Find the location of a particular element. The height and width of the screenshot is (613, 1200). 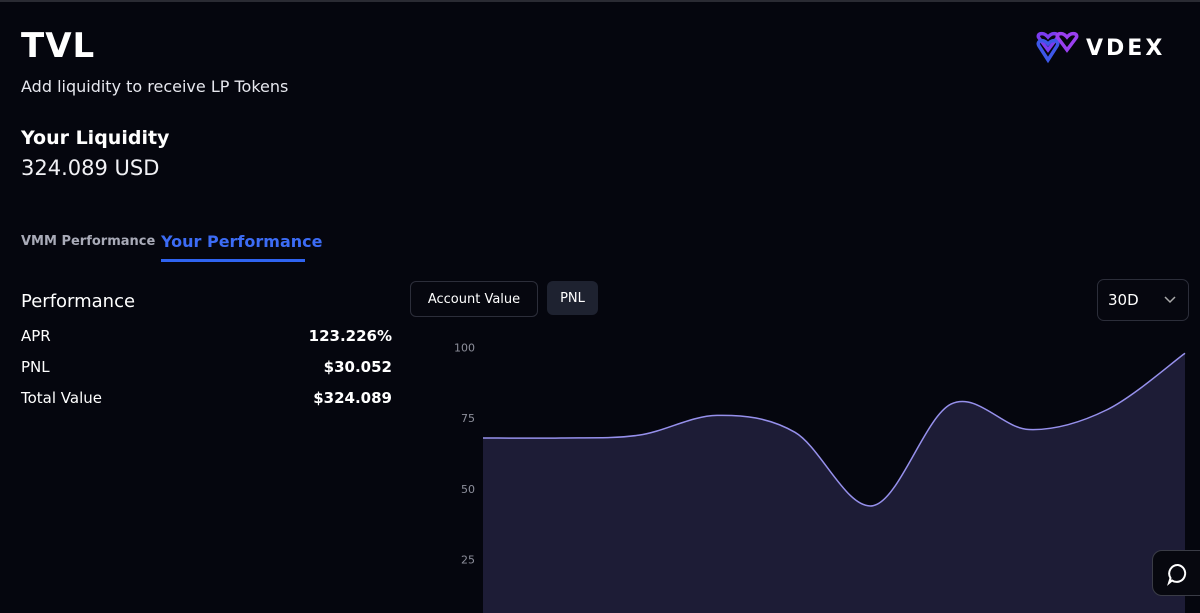

section-title: Performance is located at coordinates (78, 301).